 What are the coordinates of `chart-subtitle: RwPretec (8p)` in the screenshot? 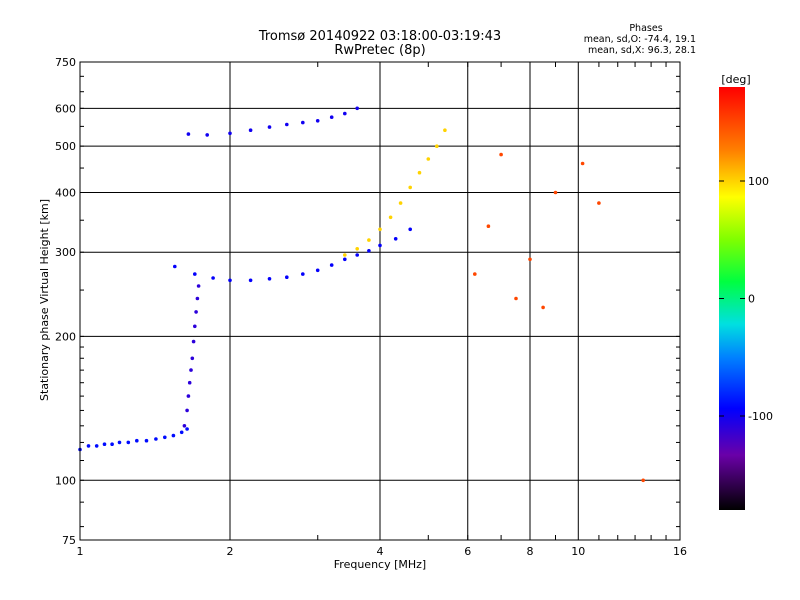 It's located at (379, 50).